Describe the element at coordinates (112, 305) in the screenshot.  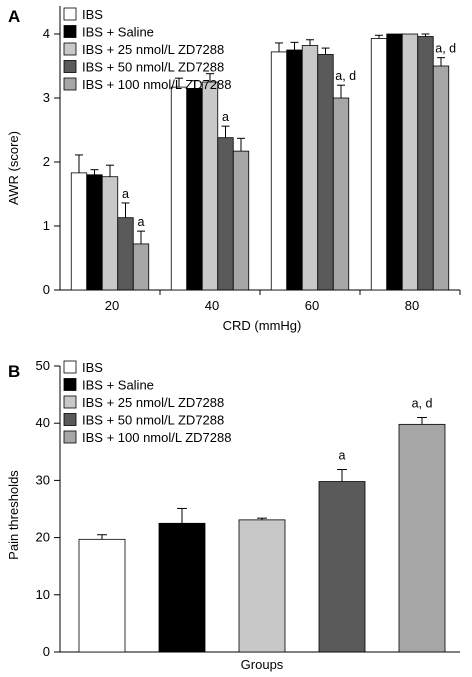
I see `x-tick-label-20: 20` at that location.